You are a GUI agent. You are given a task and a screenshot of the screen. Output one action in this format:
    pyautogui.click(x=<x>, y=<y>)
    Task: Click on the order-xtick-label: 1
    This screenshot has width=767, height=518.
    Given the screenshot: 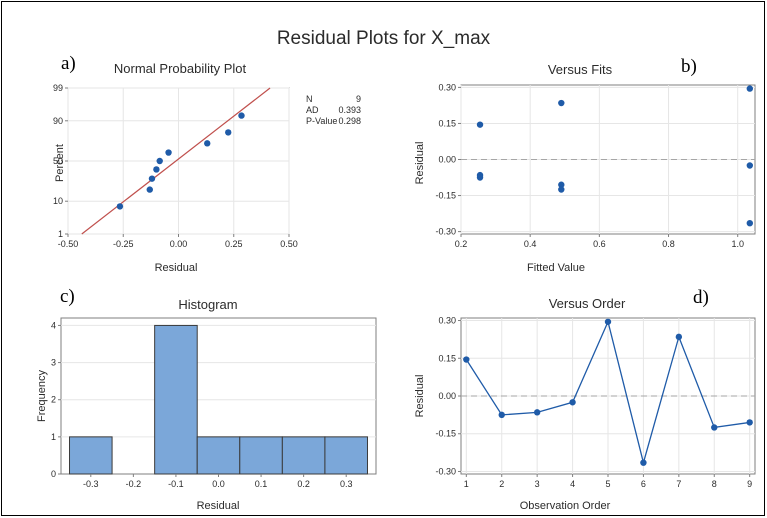 What is the action you would take?
    pyautogui.click(x=466, y=484)
    